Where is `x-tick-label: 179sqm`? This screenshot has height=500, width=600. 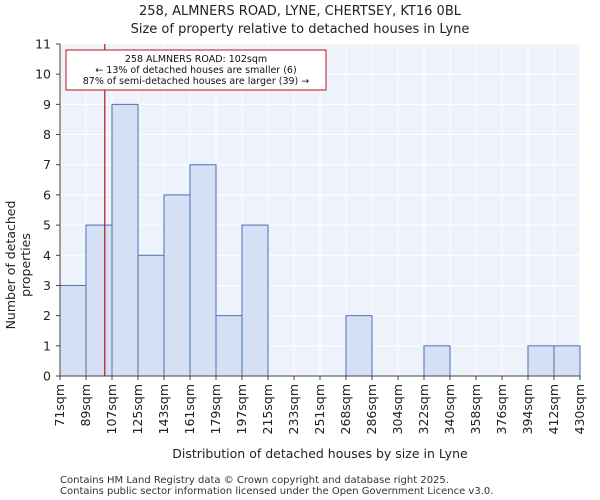 x-tick-label: 179sqm is located at coordinates (215, 409).